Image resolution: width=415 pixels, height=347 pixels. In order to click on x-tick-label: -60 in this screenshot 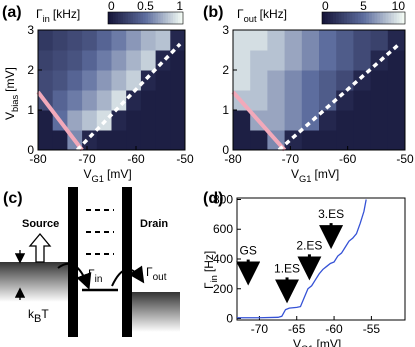, I will do `click(348, 159)`.